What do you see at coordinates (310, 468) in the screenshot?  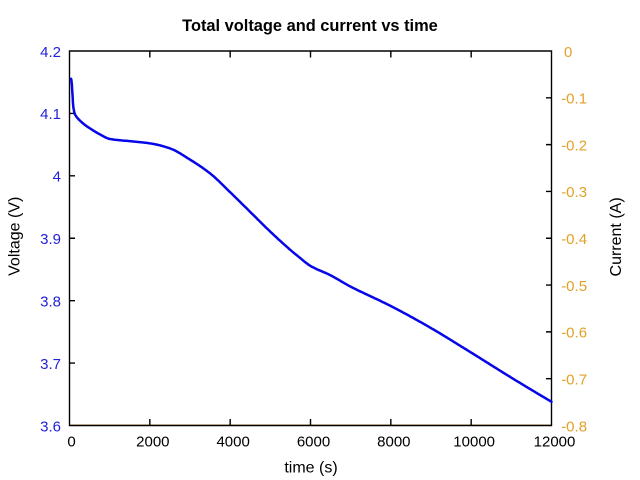 I see `svg-text: time (s)` at bounding box center [310, 468].